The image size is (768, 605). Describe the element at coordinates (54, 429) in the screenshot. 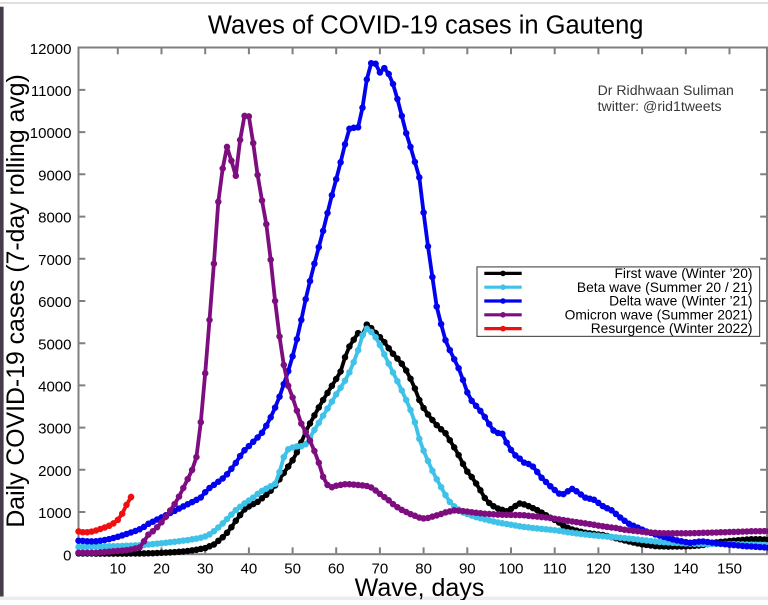

I see `svg-text: 3000` at that location.